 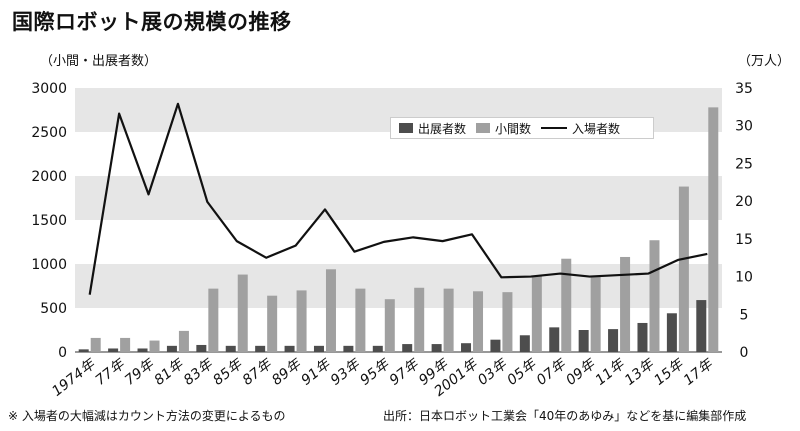 I want to click on right-tick-label: 5, so click(x=744, y=315).